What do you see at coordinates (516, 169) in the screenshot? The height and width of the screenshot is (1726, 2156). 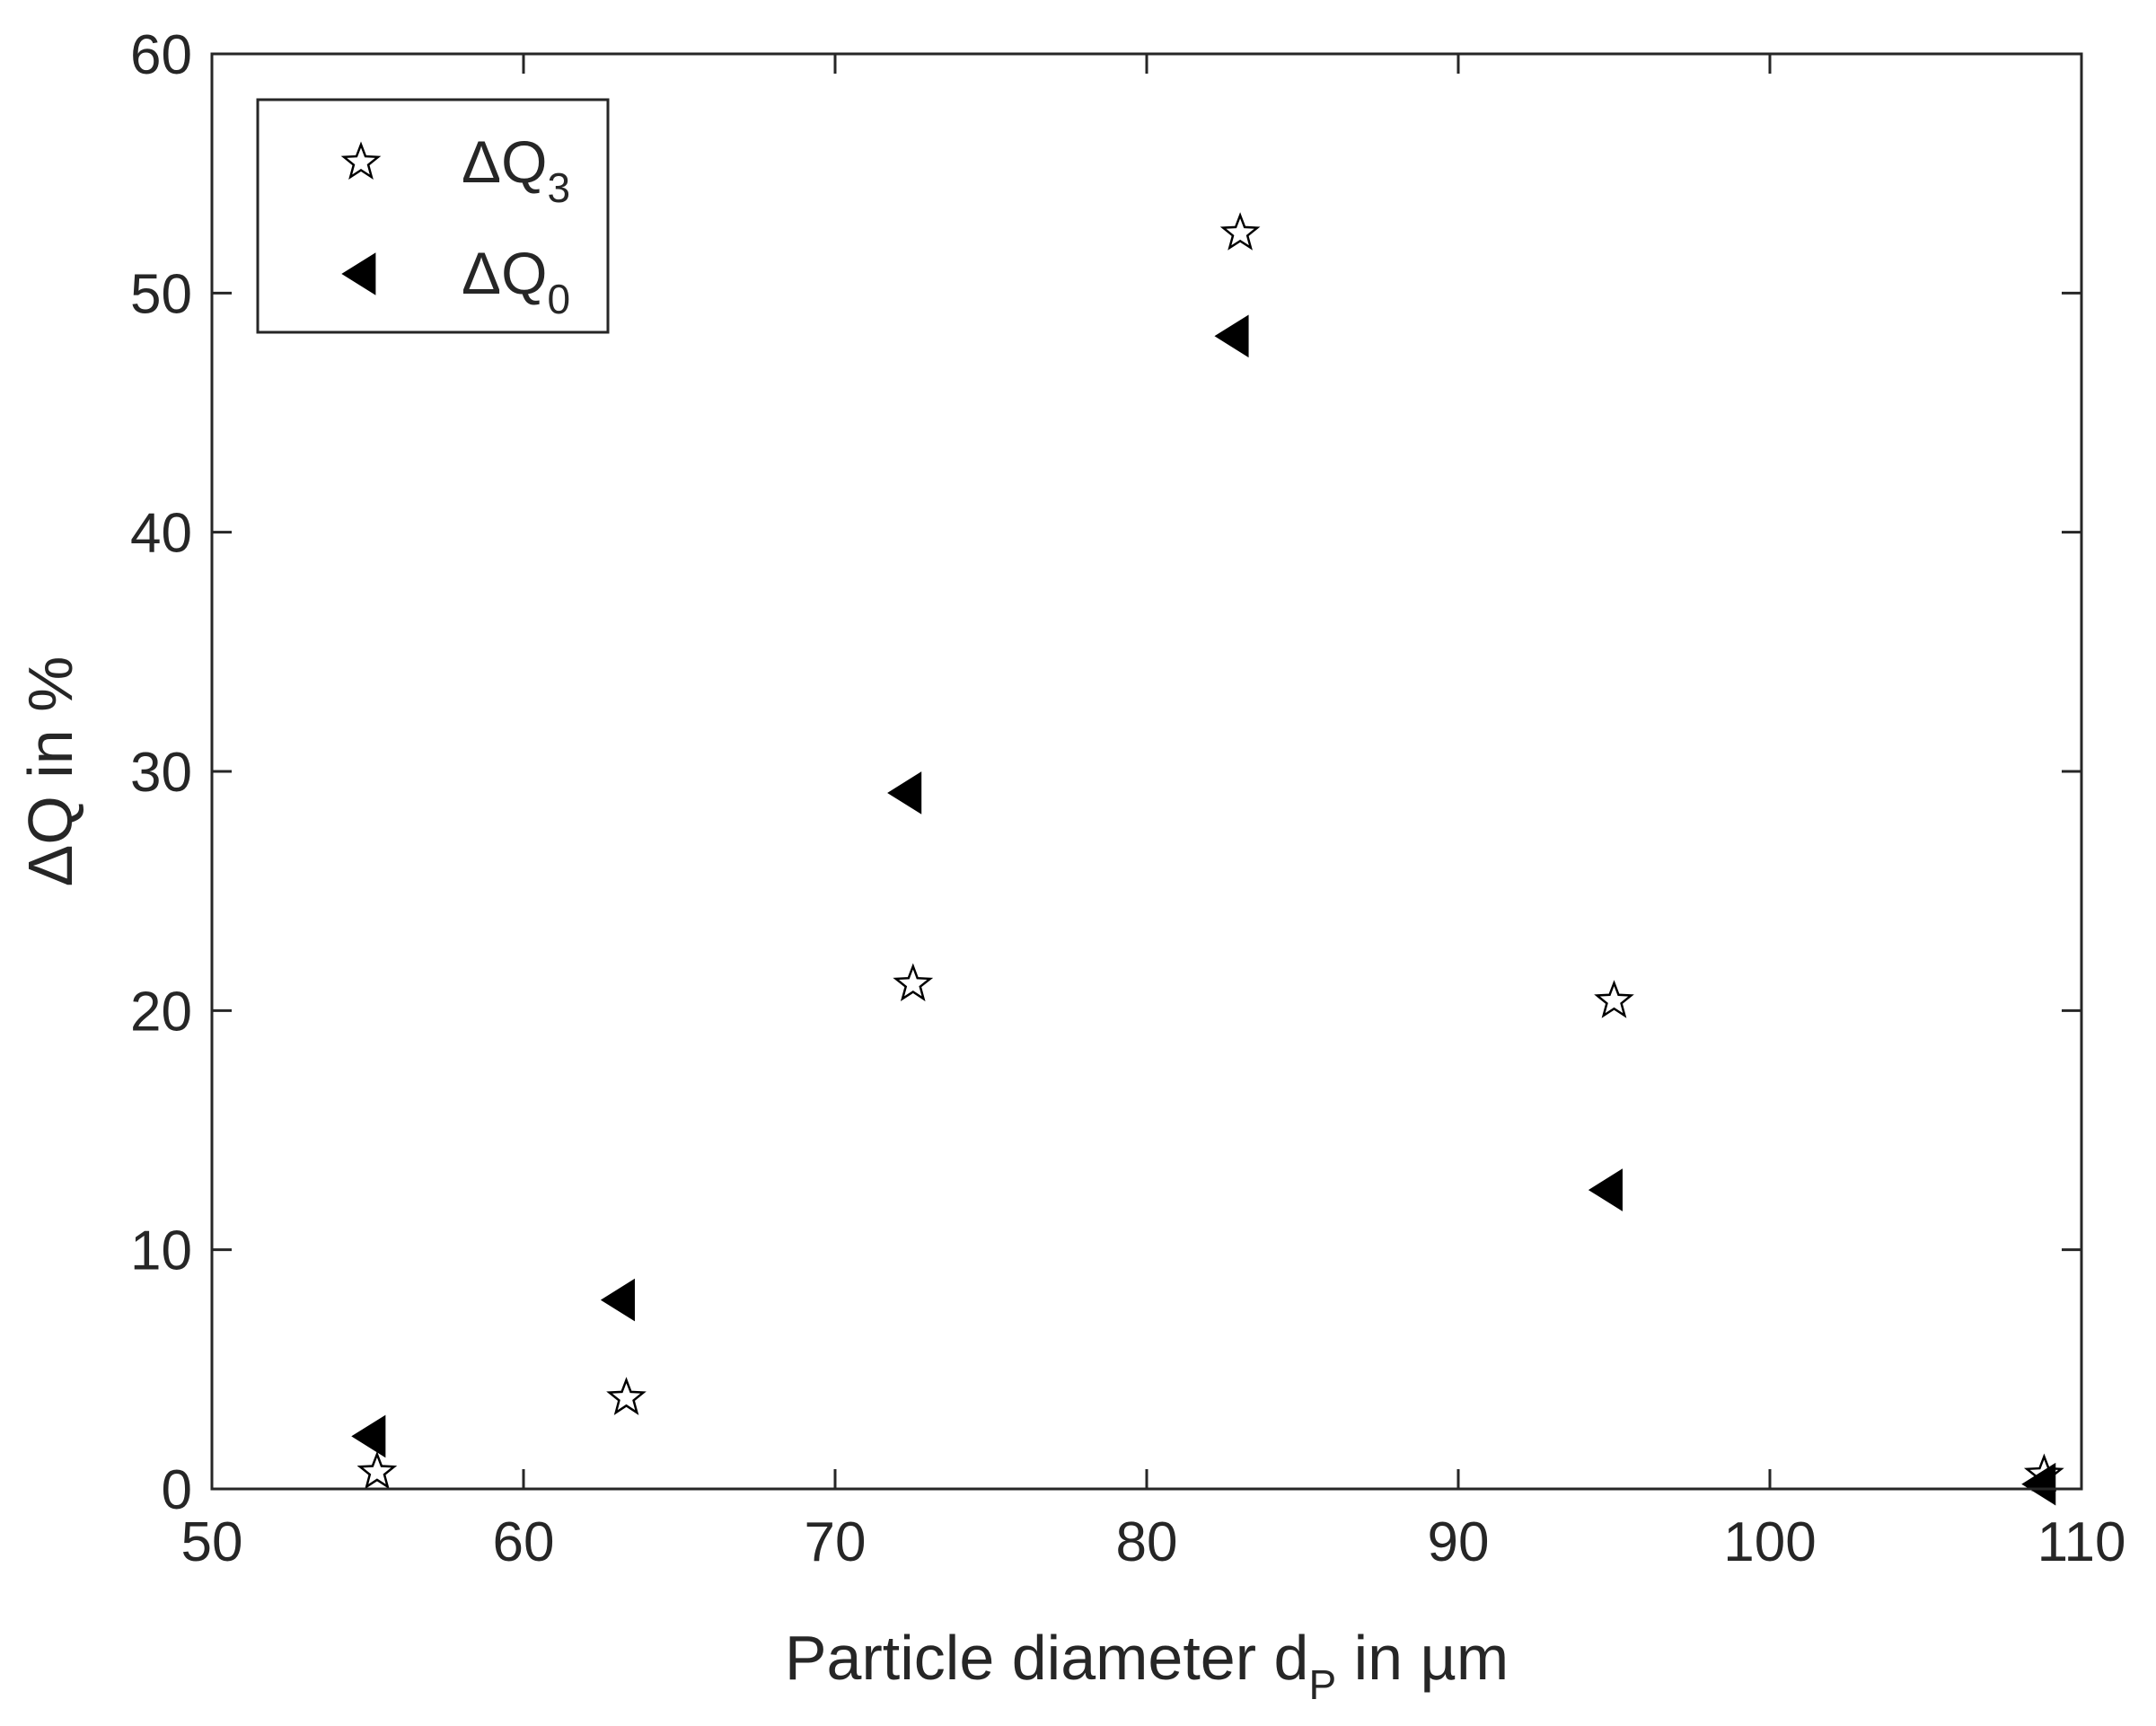 I see `legend-label-series-0: ΔQ3` at bounding box center [516, 169].